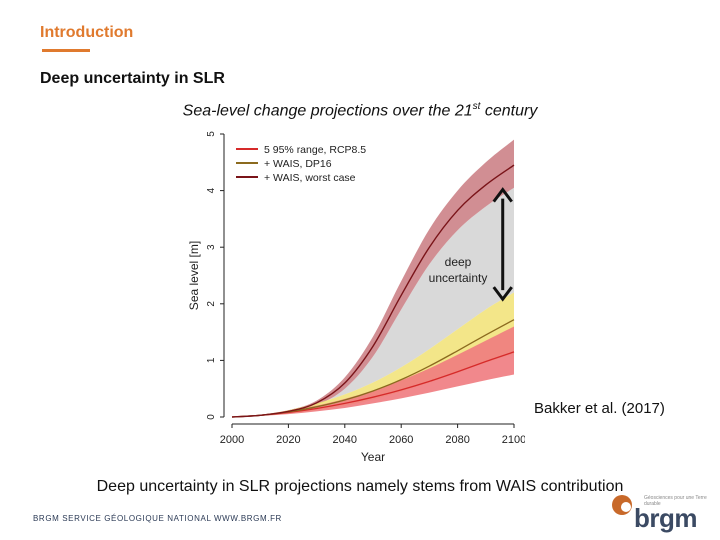 This screenshot has width=720, height=540. What do you see at coordinates (310, 178) in the screenshot?
I see `legend-label-2: + WAIS, worst case` at bounding box center [310, 178].